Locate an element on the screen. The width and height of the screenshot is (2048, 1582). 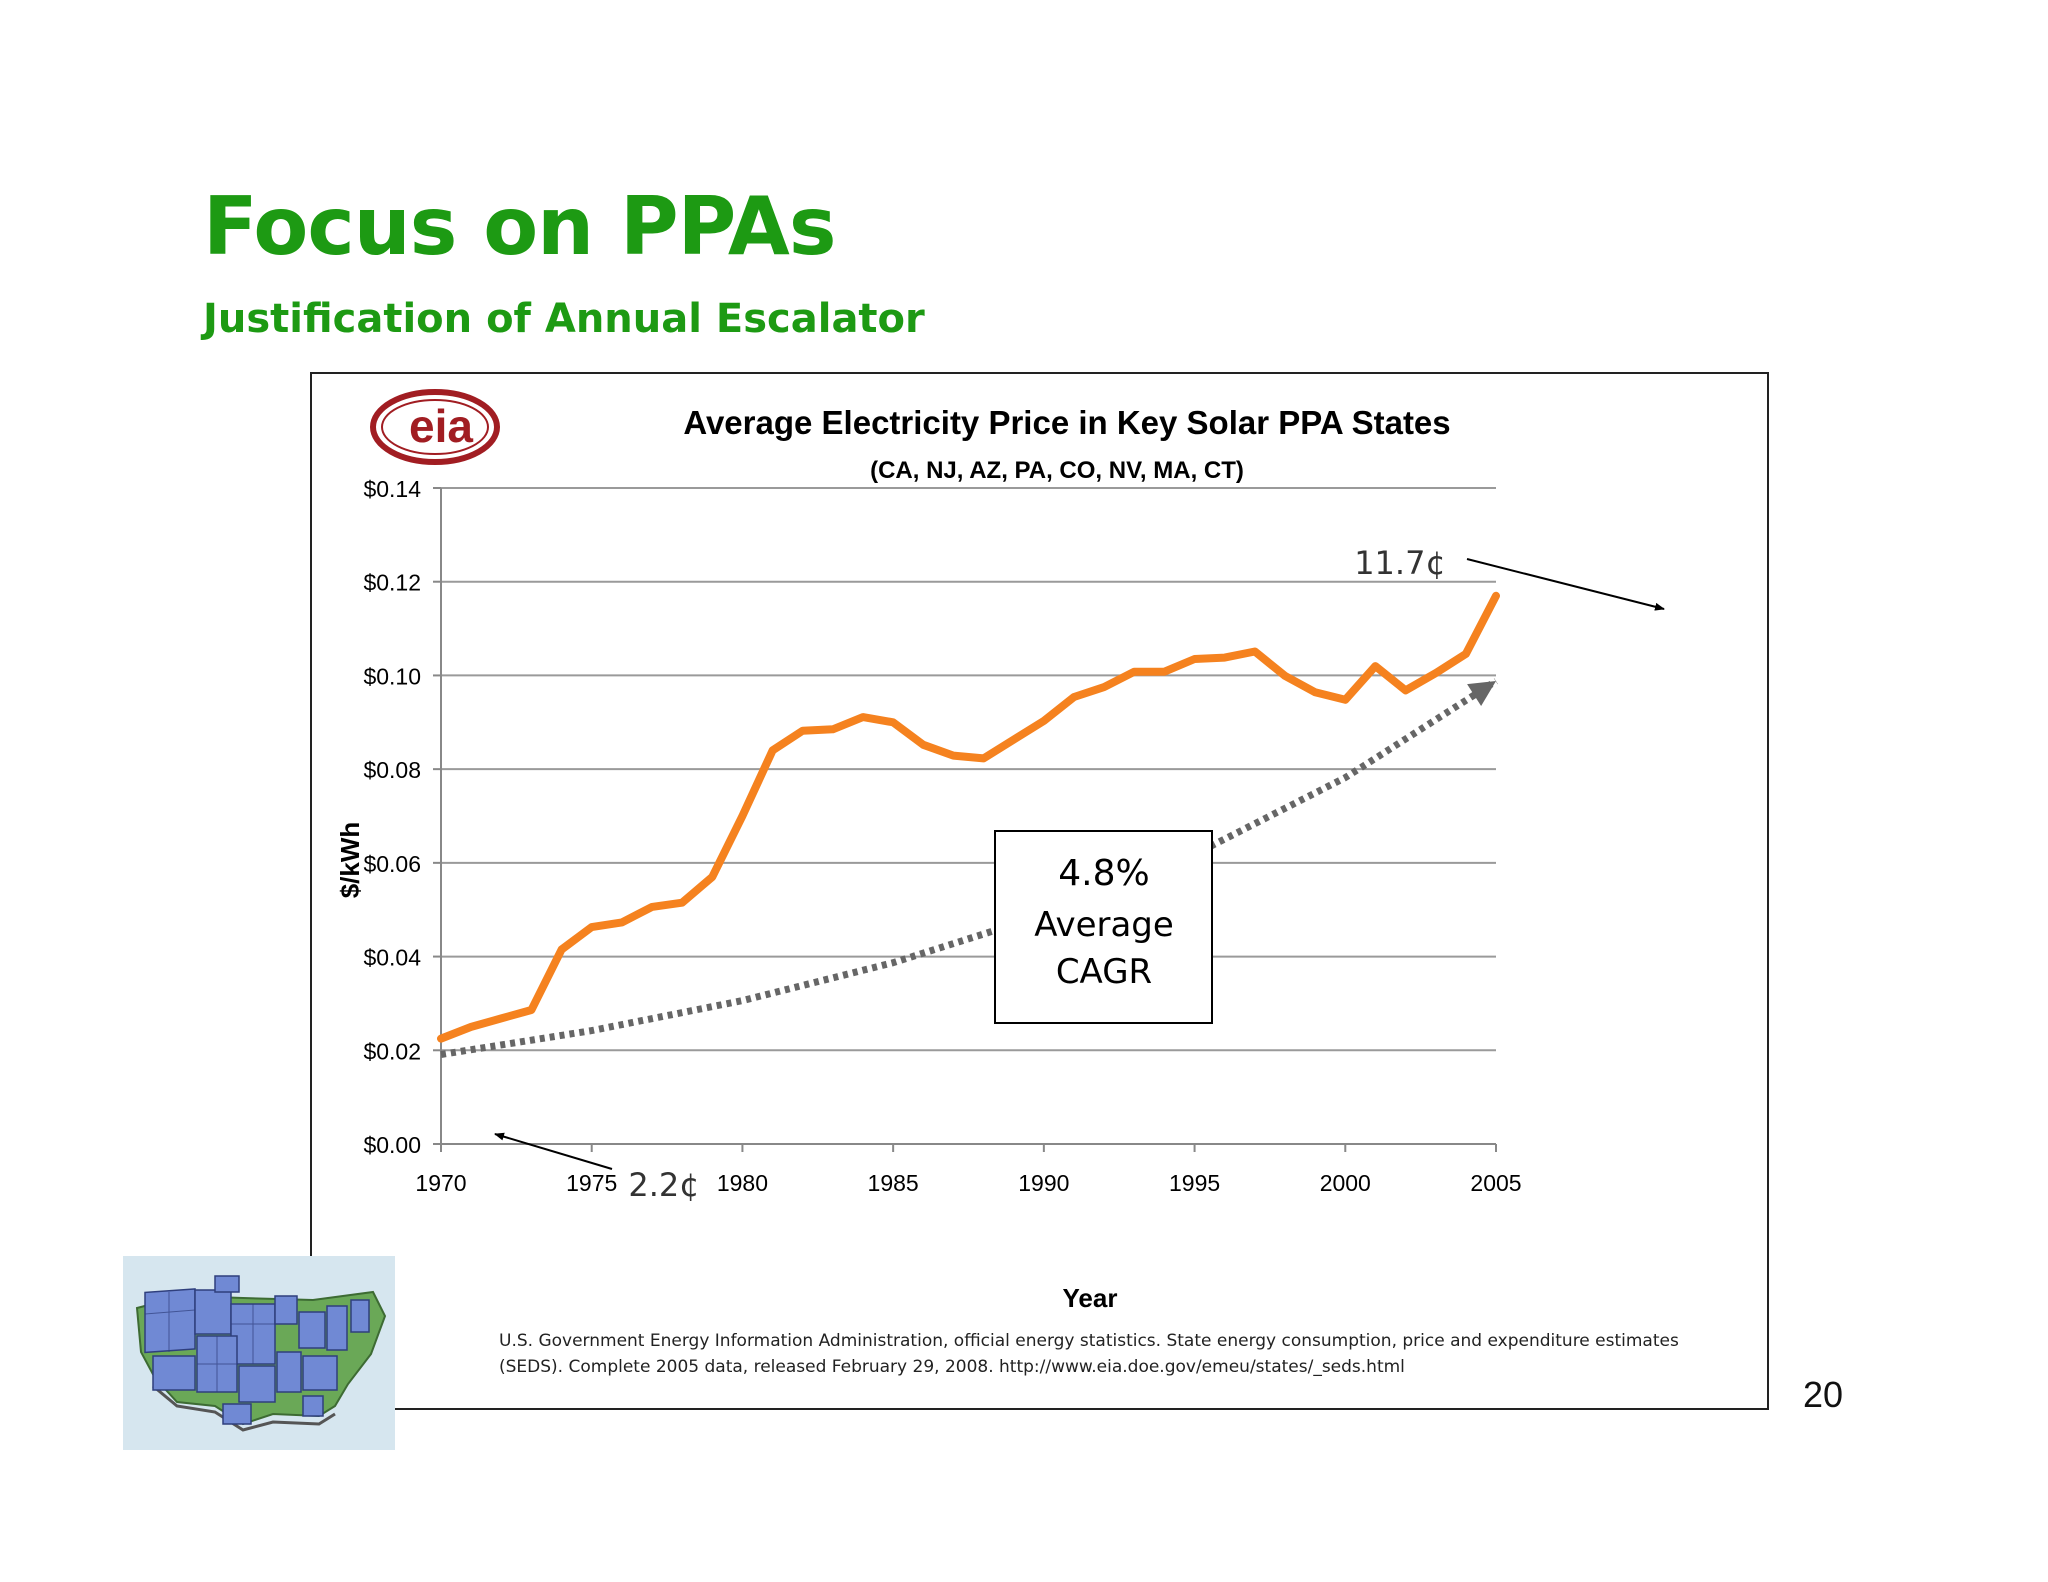
x-tick-label: 1995 is located at coordinates (1194, 1183).